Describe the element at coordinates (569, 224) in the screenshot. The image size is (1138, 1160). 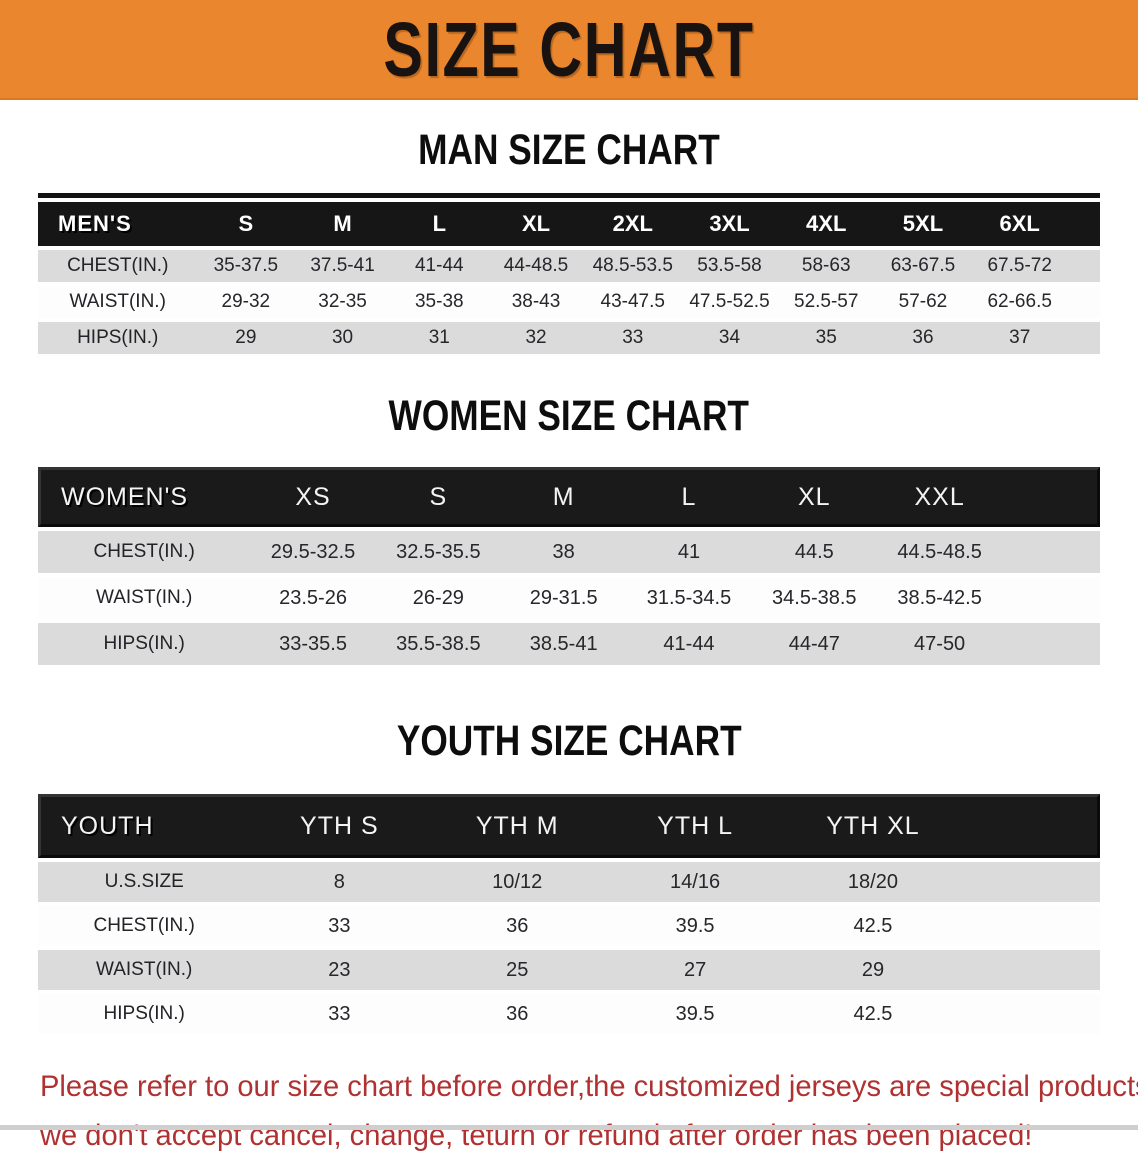
I see `men-header-row: MEN'S S M L XL 2XL 3XL 4XL 5XL 6XL` at that location.